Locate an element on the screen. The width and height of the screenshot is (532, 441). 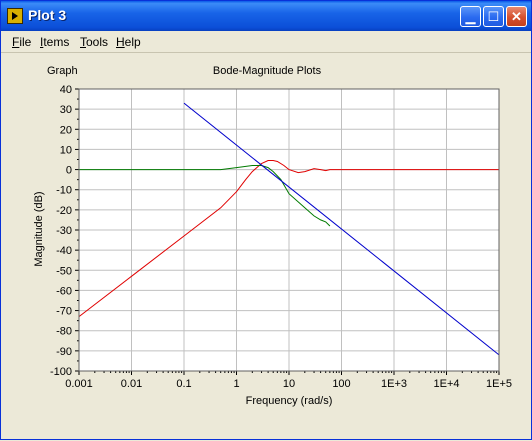
y-tick-label: -40 is located at coordinates (64, 251).